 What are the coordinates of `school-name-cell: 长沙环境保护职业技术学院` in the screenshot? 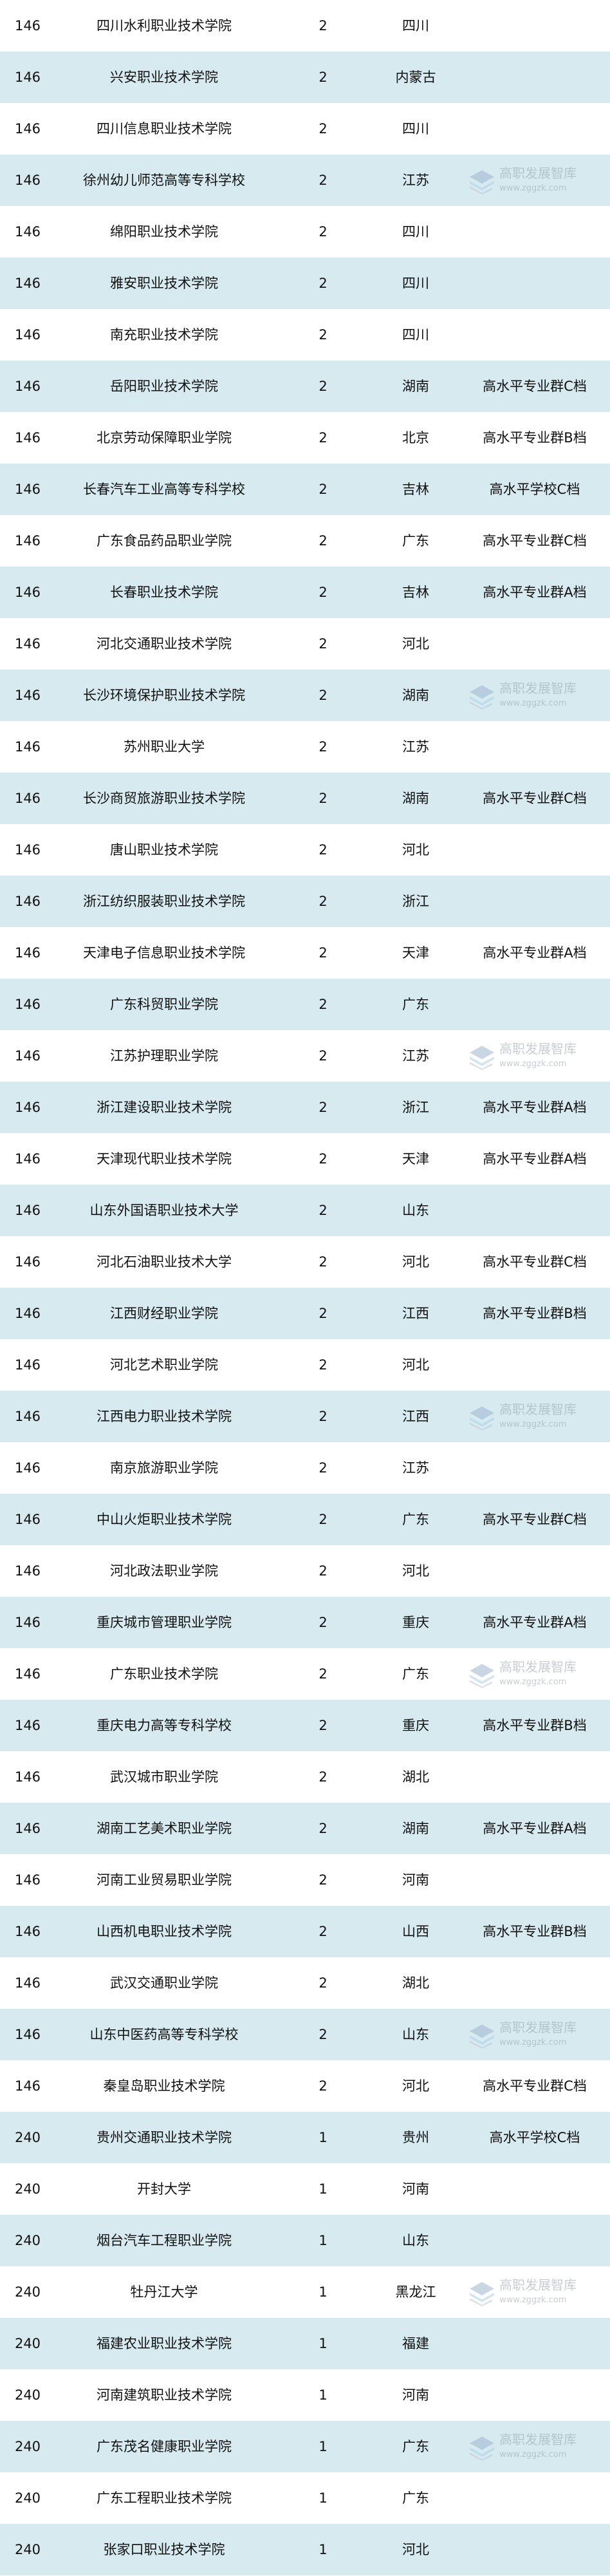 It's located at (164, 695).